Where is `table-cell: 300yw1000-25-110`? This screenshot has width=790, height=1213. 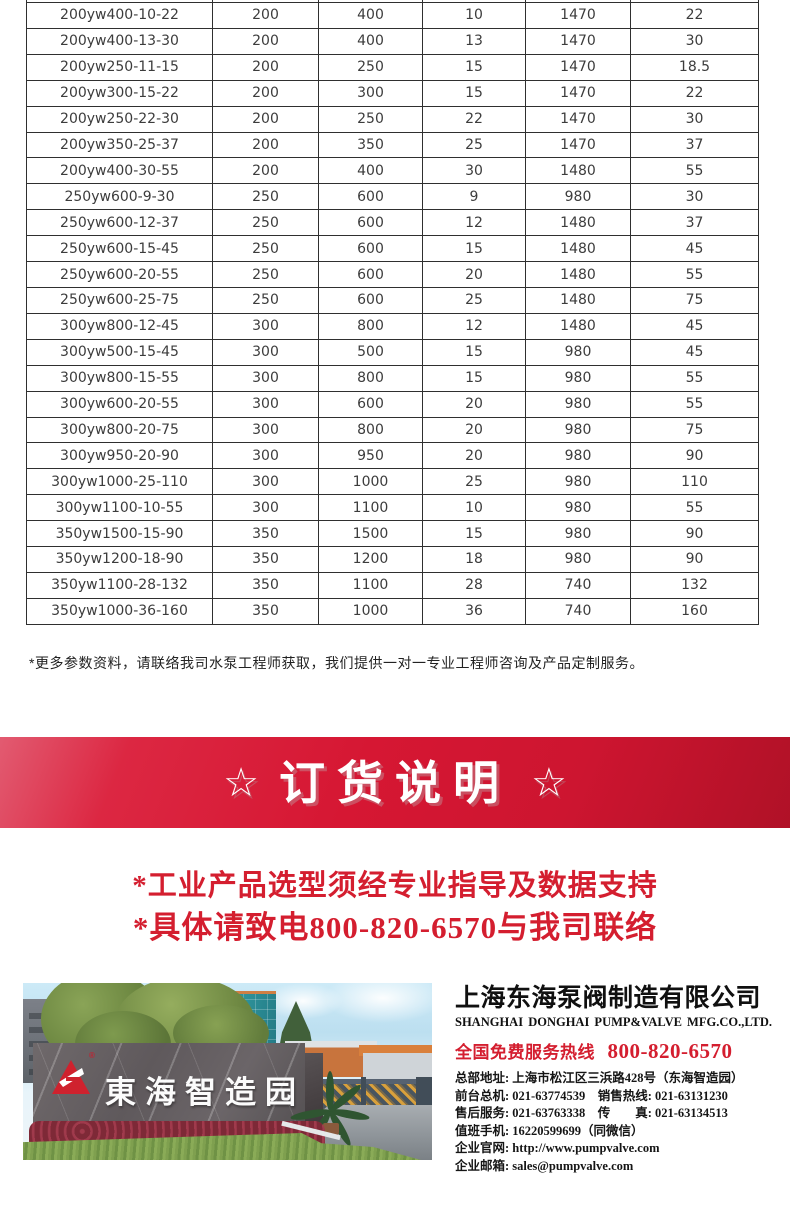
table-cell: 300yw1000-25-110 is located at coordinates (119, 482).